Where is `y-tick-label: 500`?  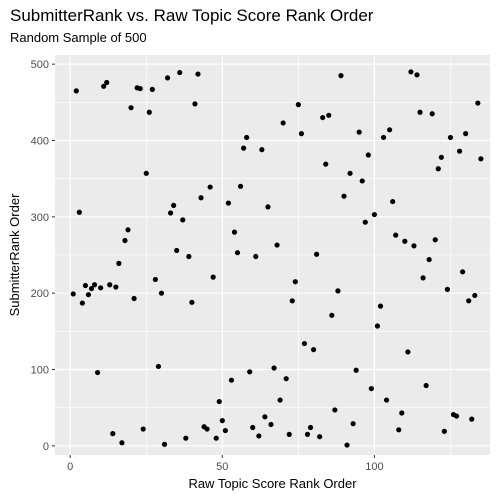 y-tick-label: 500 is located at coordinates (40, 65).